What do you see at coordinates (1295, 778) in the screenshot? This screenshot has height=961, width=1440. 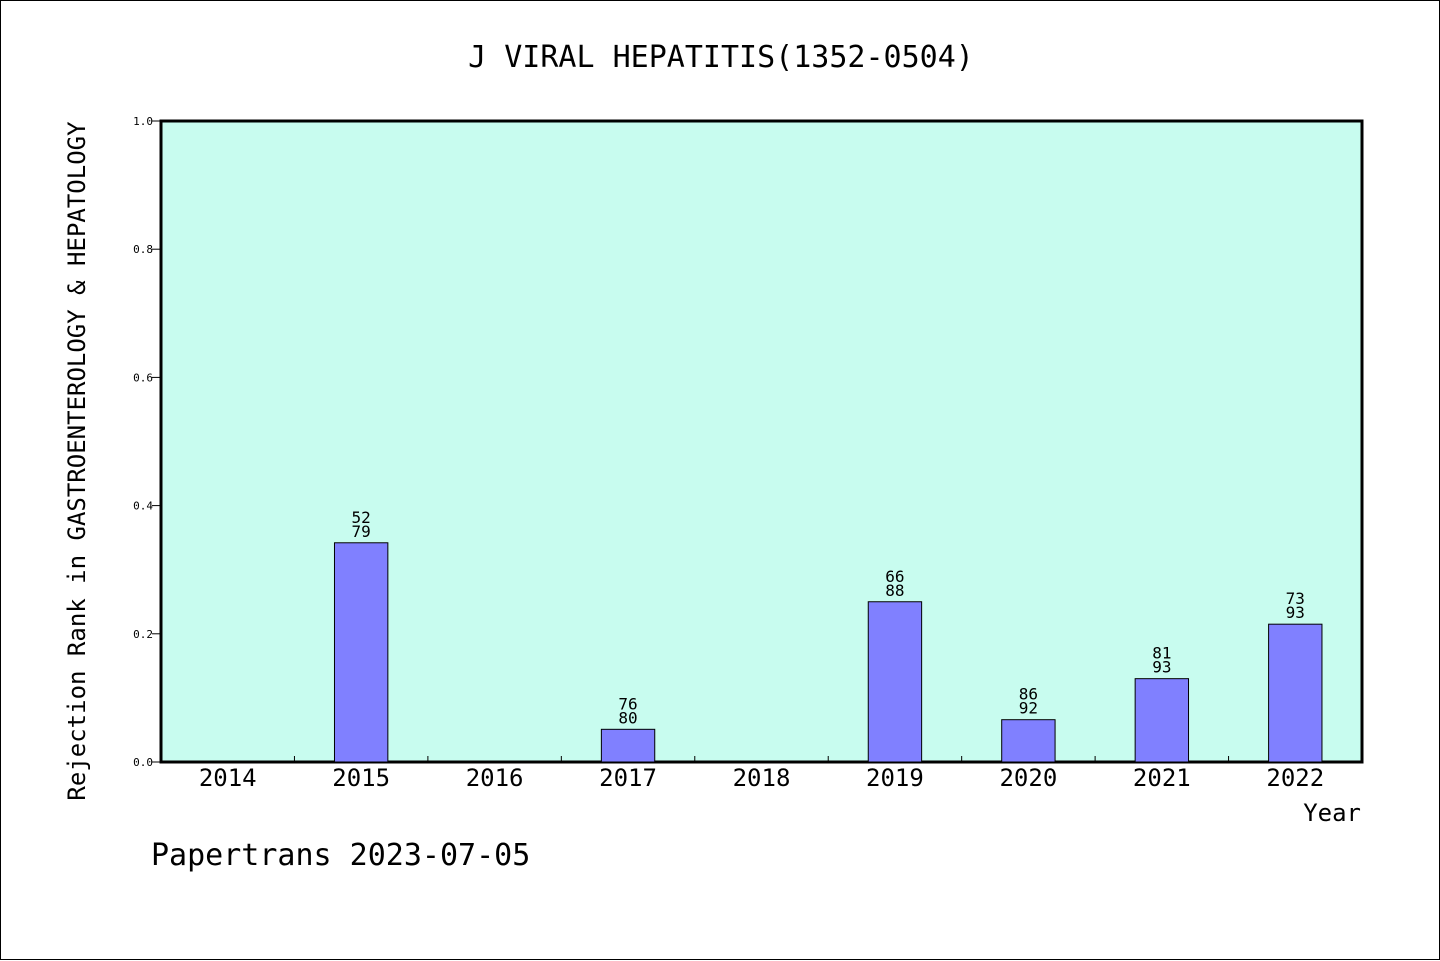 I see `x-tick-label: 2022` at bounding box center [1295, 778].